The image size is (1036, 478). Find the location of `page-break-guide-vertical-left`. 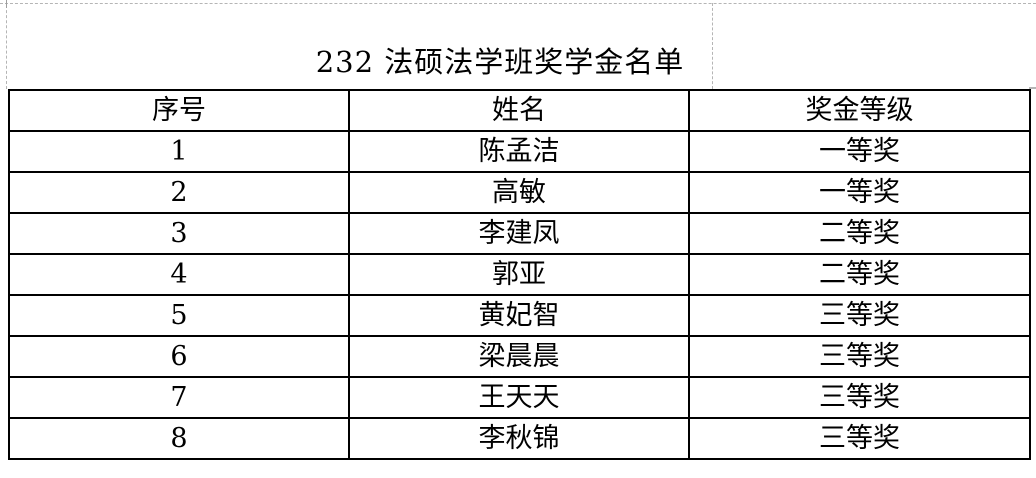

page-break-guide-vertical-left is located at coordinates (6, 44).